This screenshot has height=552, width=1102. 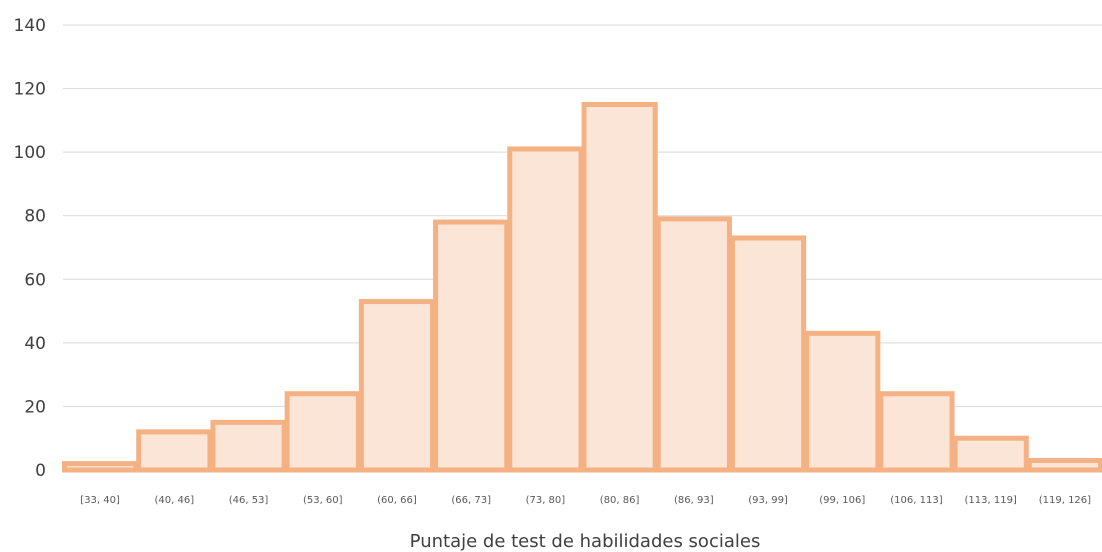 What do you see at coordinates (842, 500) in the screenshot?
I see `x-tick-label: (99, 106]` at bounding box center [842, 500].